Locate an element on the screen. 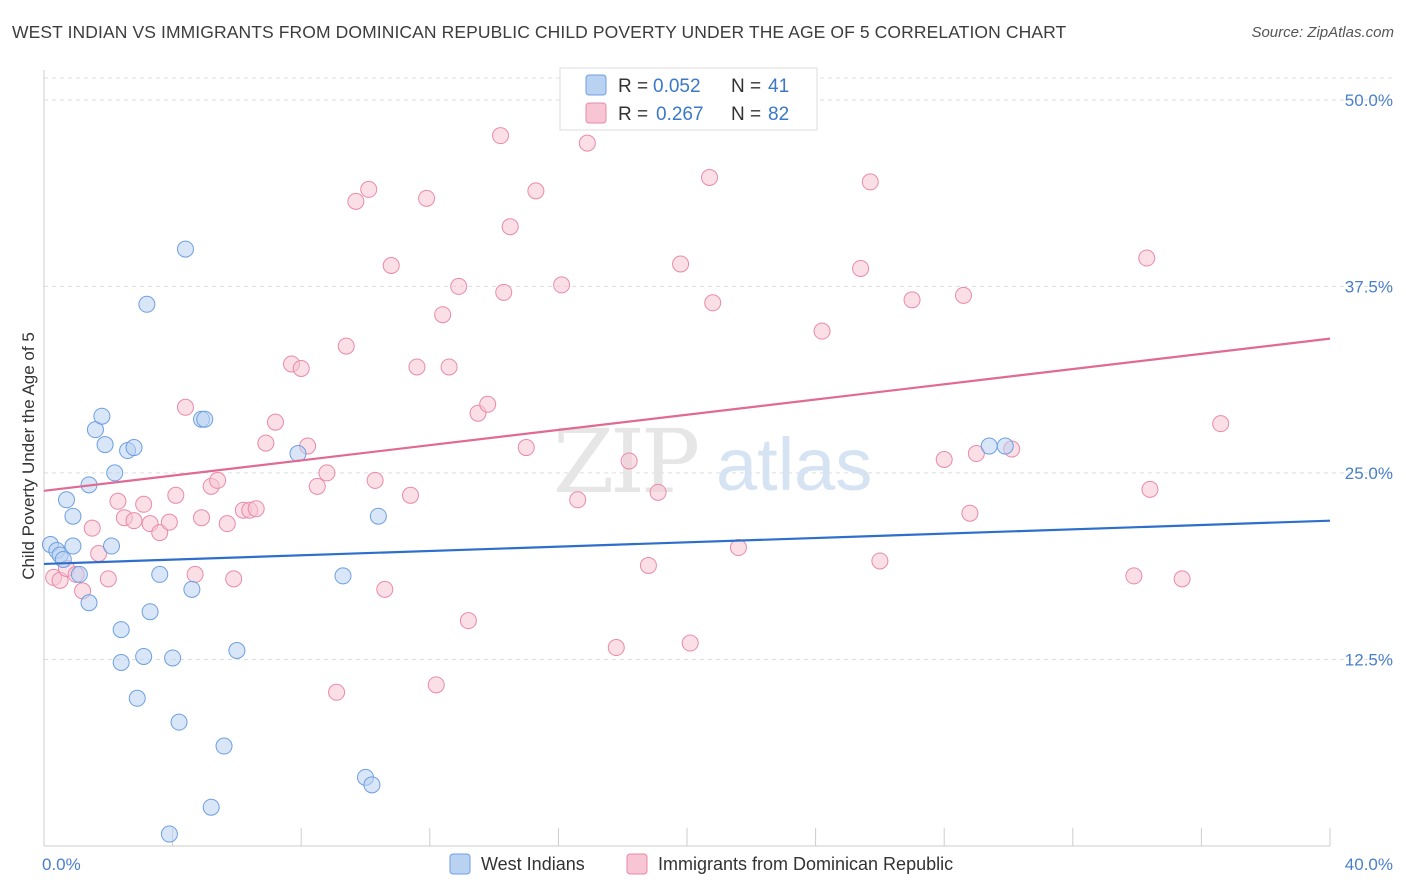 This screenshot has width=1406, height=892. y-tick-label: 25.0% is located at coordinates (1369, 473).